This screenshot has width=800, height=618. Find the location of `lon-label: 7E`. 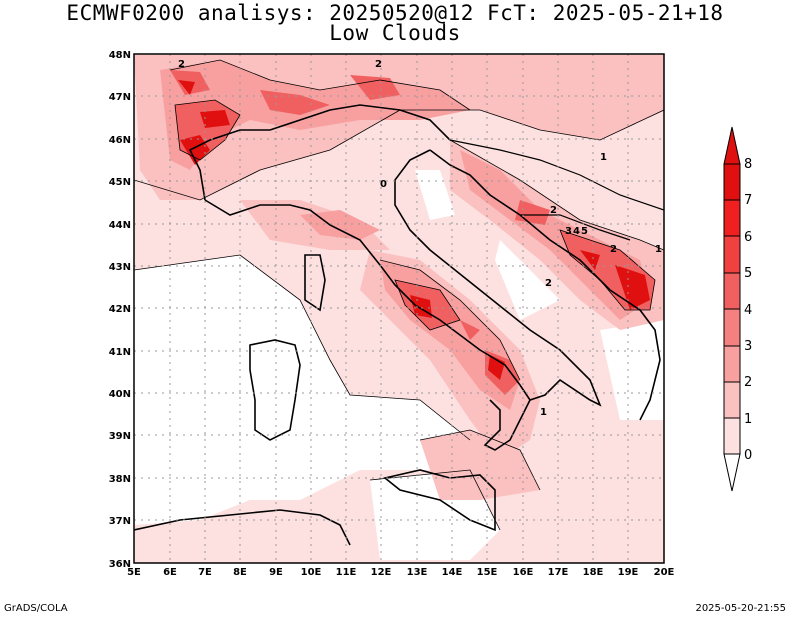

lon-label: 7E is located at coordinates (205, 572).